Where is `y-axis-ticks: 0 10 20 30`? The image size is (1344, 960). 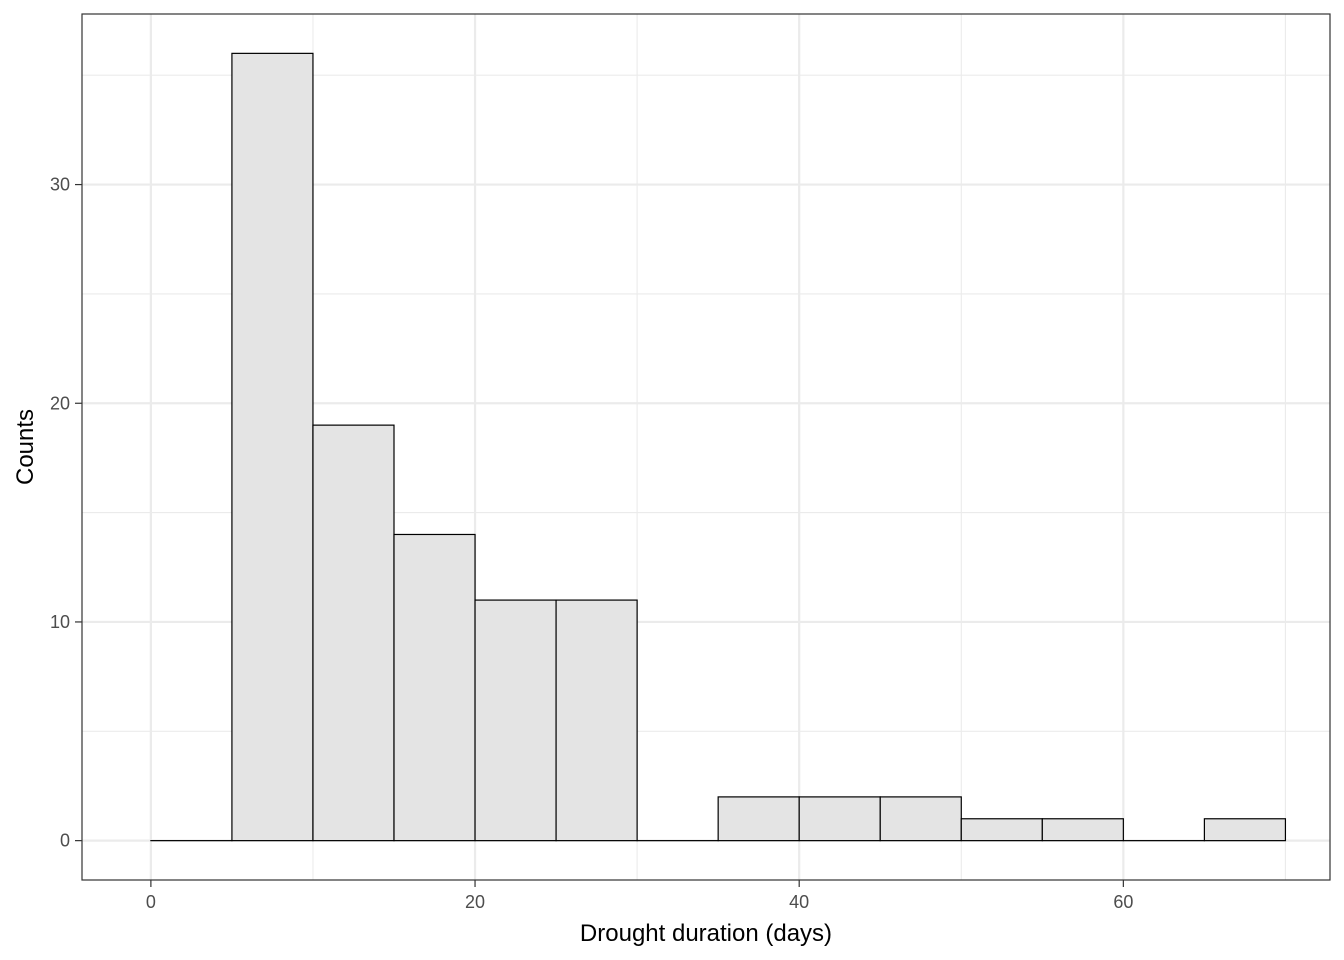
y-axis-ticks: 0 10 20 30 is located at coordinates (66, 513).